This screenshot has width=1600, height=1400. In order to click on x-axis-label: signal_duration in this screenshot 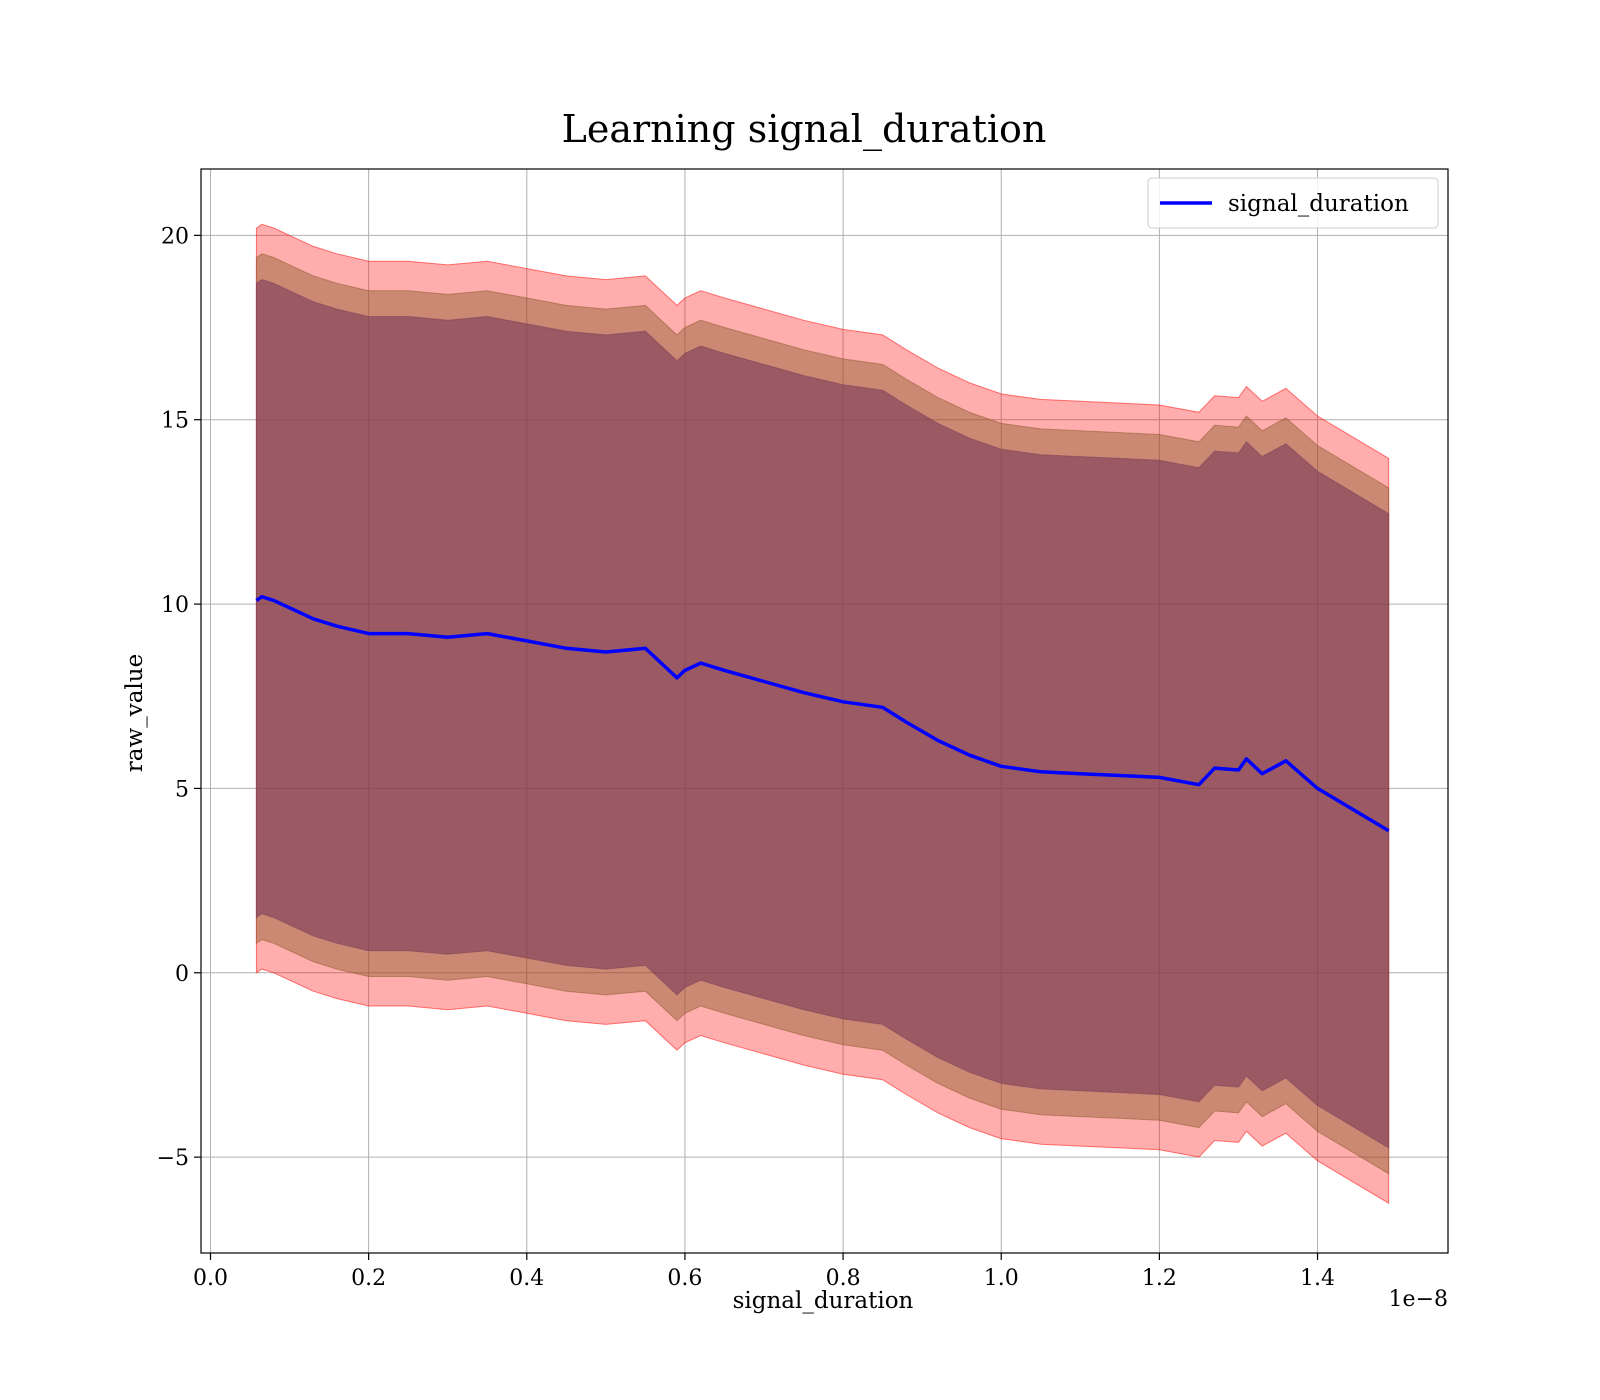, I will do `click(823, 1301)`.